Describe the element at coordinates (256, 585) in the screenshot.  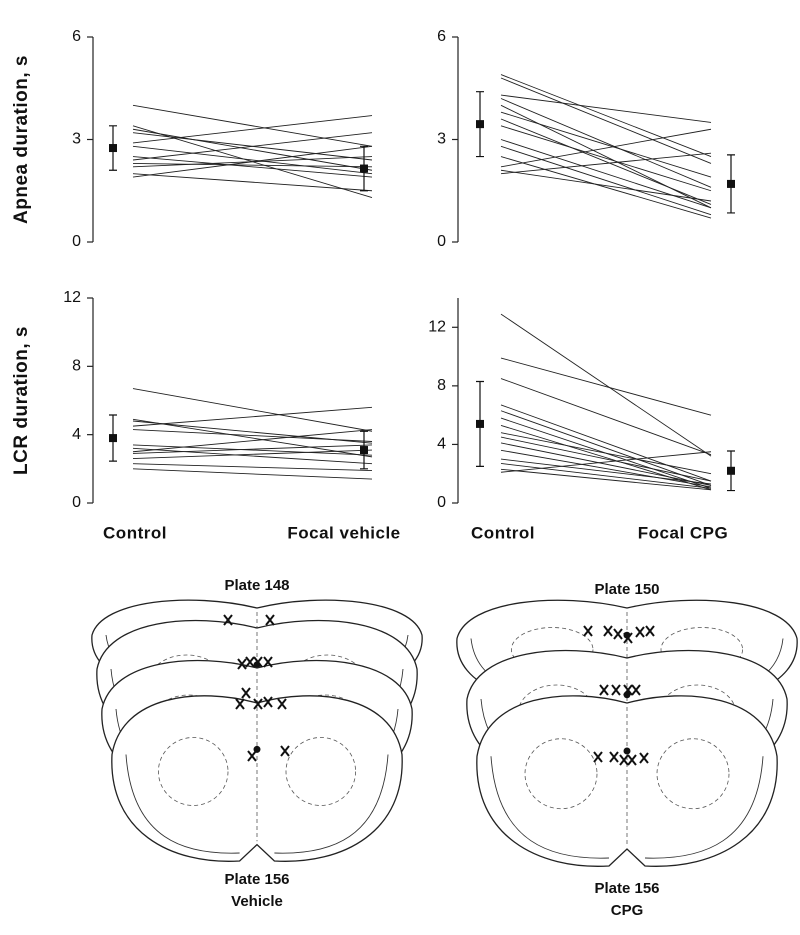
I see `plate-label: Plate 148` at that location.